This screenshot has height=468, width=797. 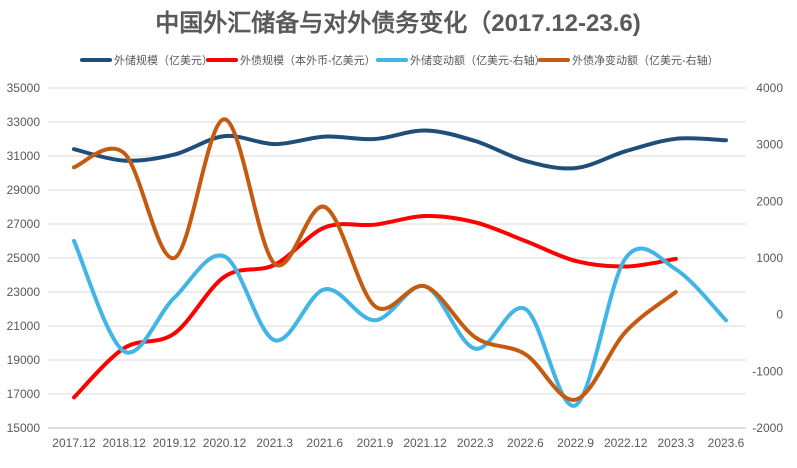 I want to click on x-tick-label: 2019.12, so click(x=175, y=443).